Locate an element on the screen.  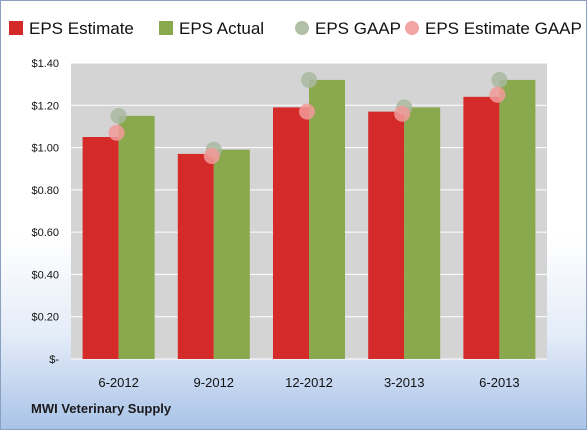
x-tick-label: 9-2012 is located at coordinates (214, 382).